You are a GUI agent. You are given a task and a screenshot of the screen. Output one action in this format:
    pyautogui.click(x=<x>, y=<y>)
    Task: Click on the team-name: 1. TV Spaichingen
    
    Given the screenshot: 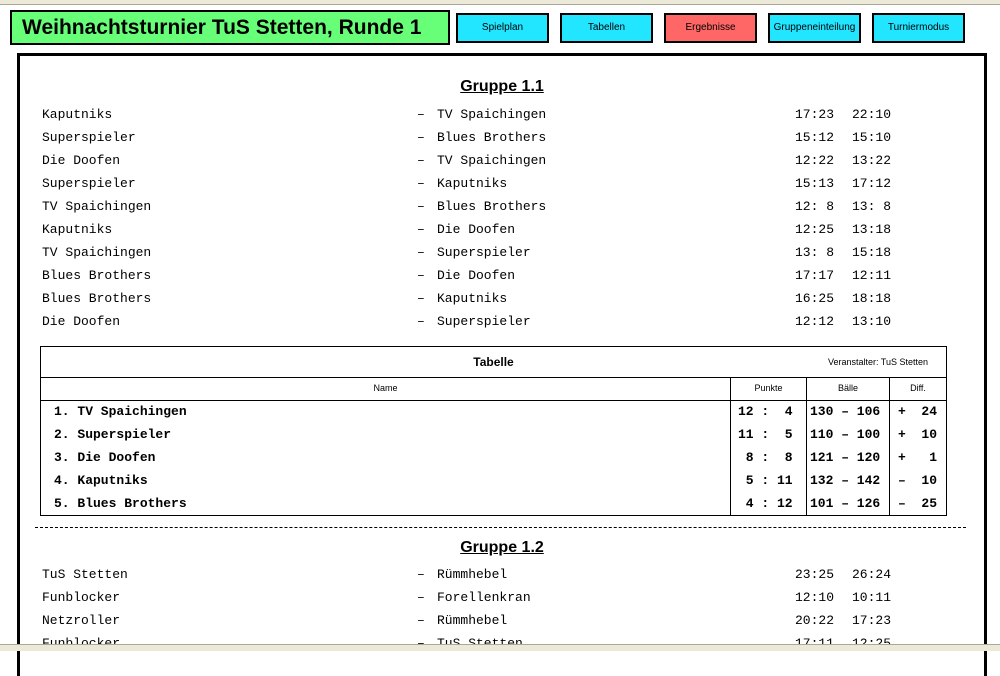 What is the action you would take?
    pyautogui.click(x=120, y=411)
    